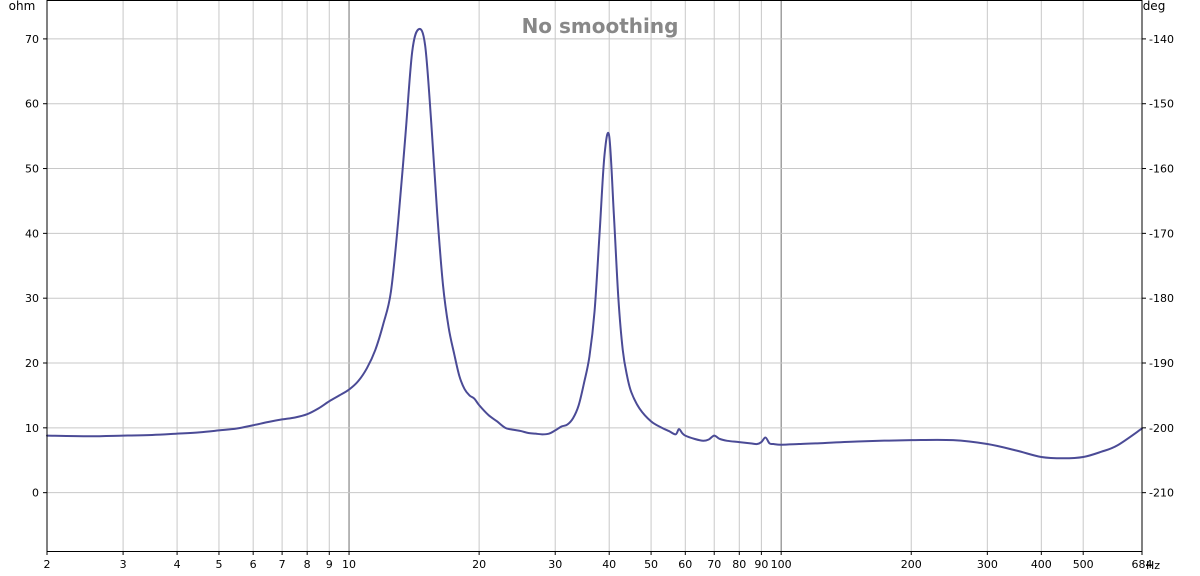 This screenshot has height=576, width=1200. I want to click on y2-tick-label: -140, so click(1161, 39).